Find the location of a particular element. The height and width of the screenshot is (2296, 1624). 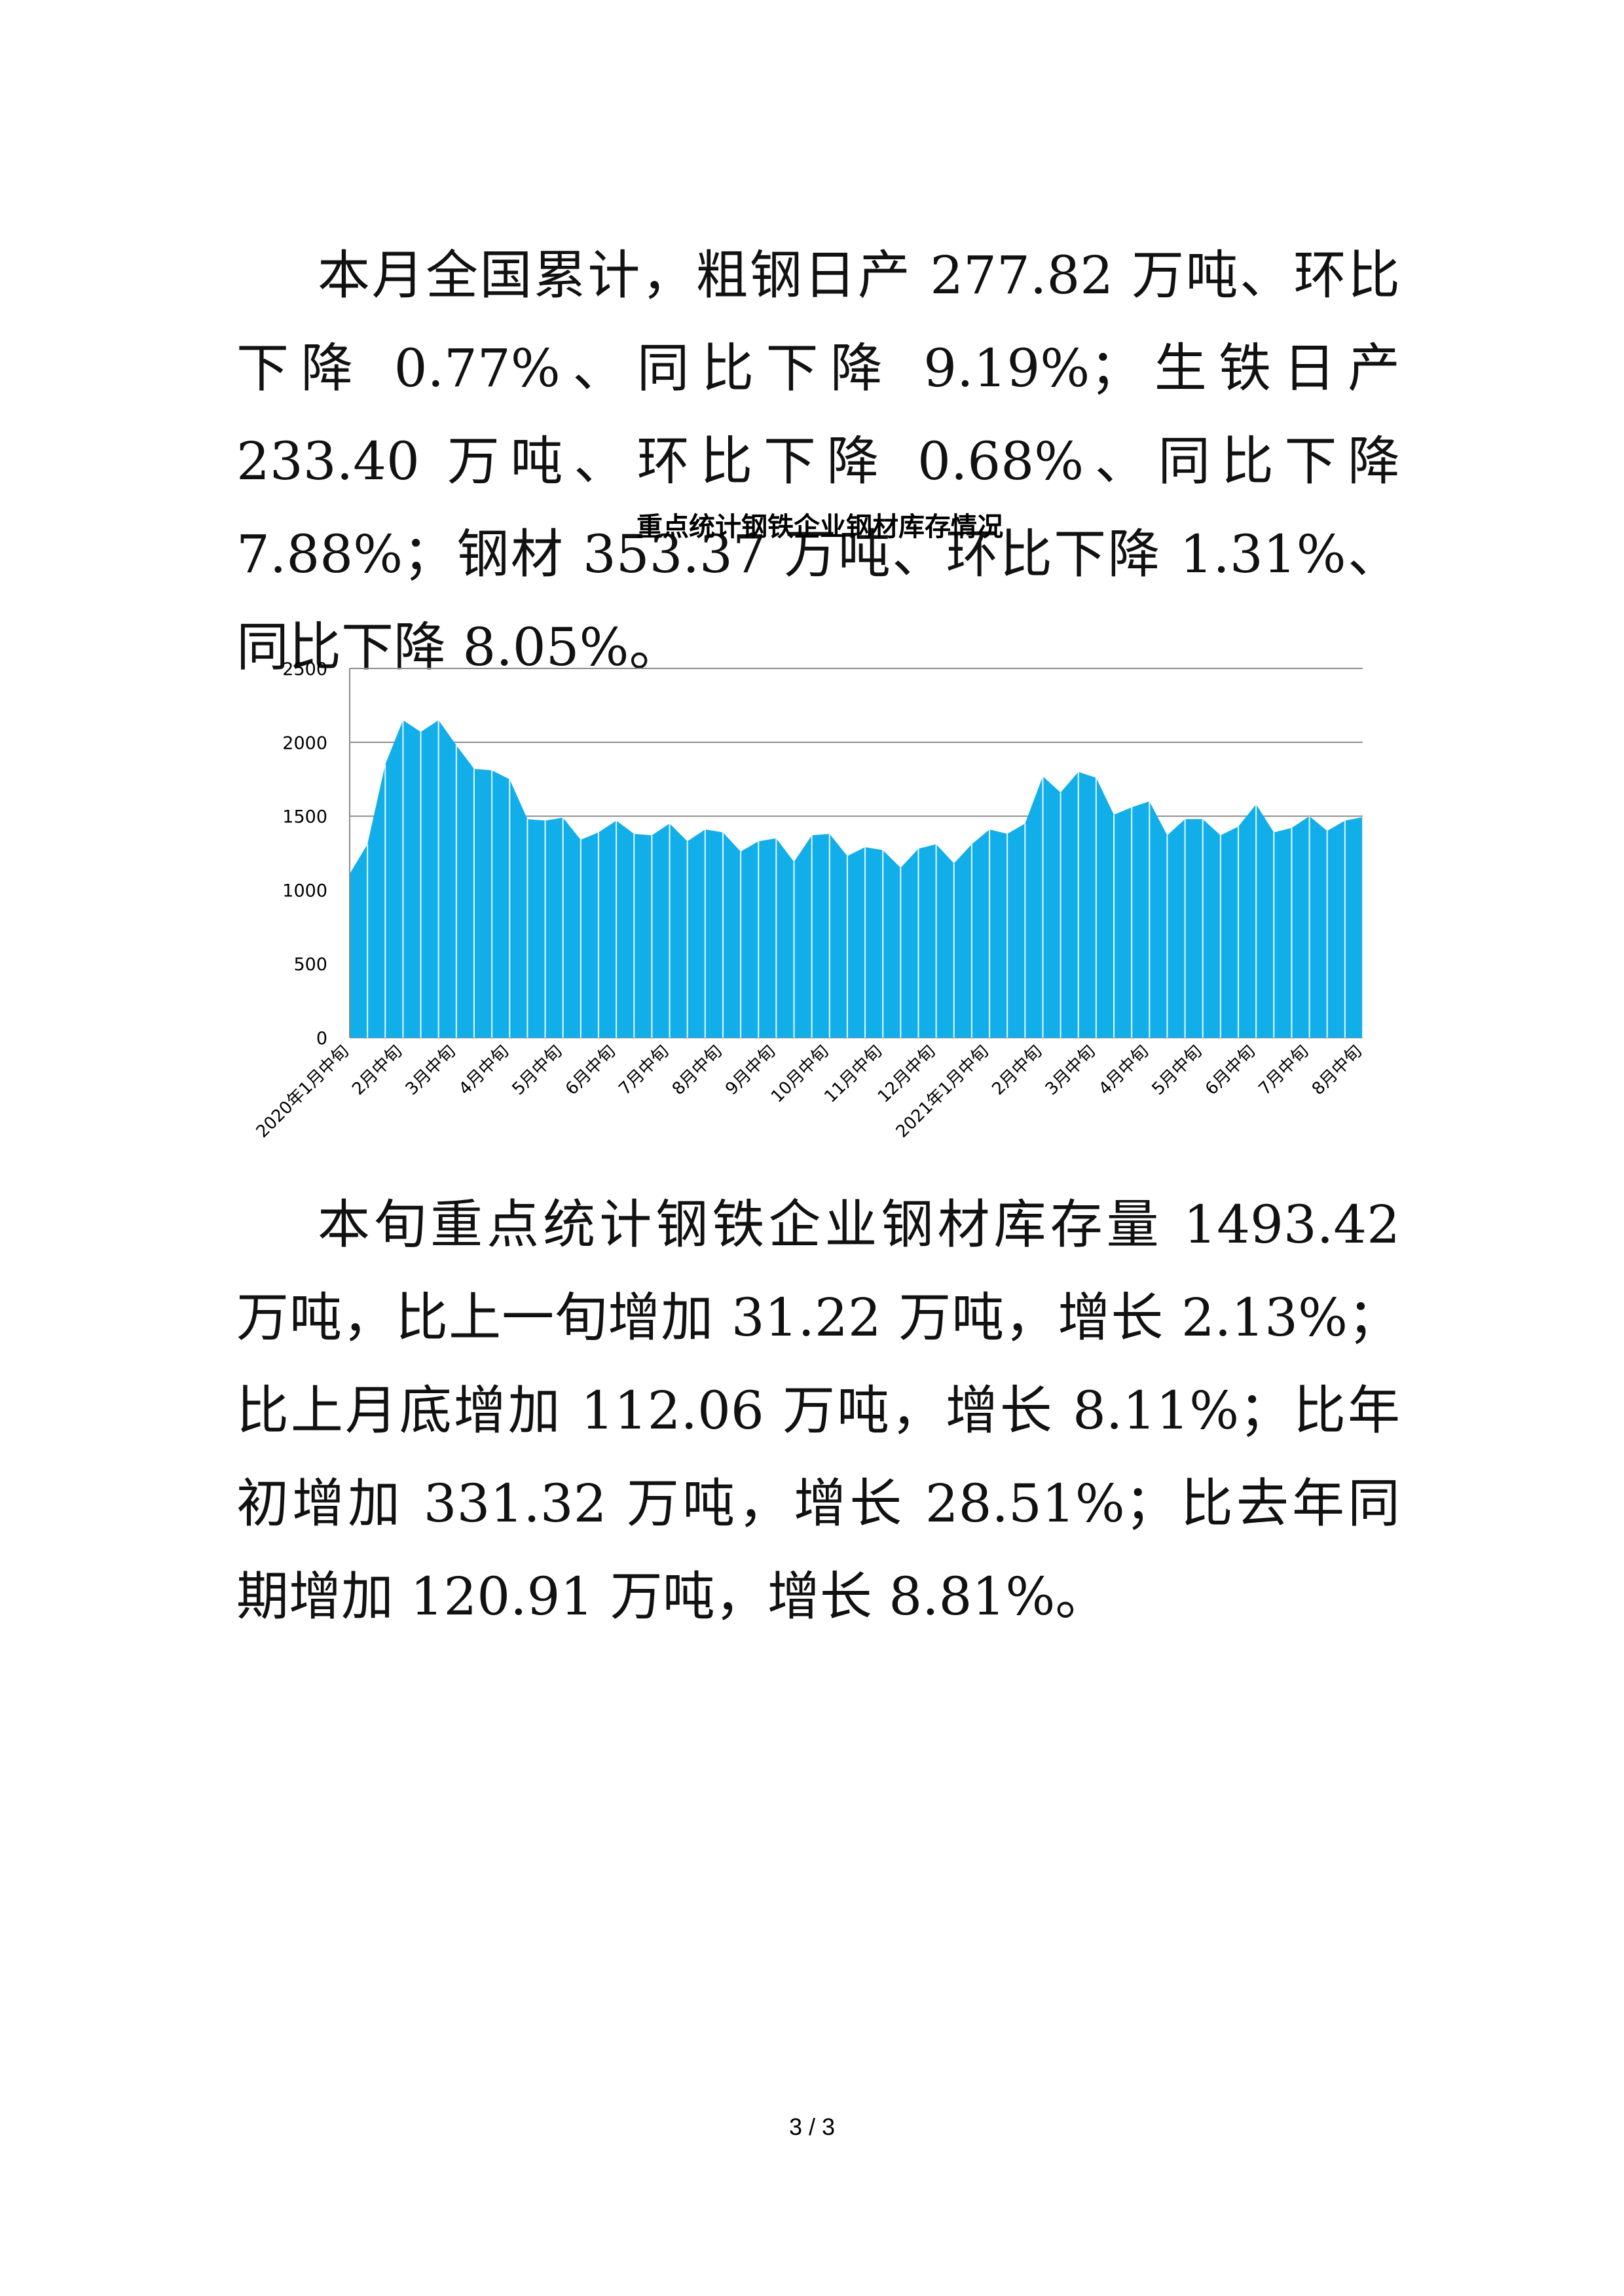

y-tick-label: 1000 is located at coordinates (304, 891).